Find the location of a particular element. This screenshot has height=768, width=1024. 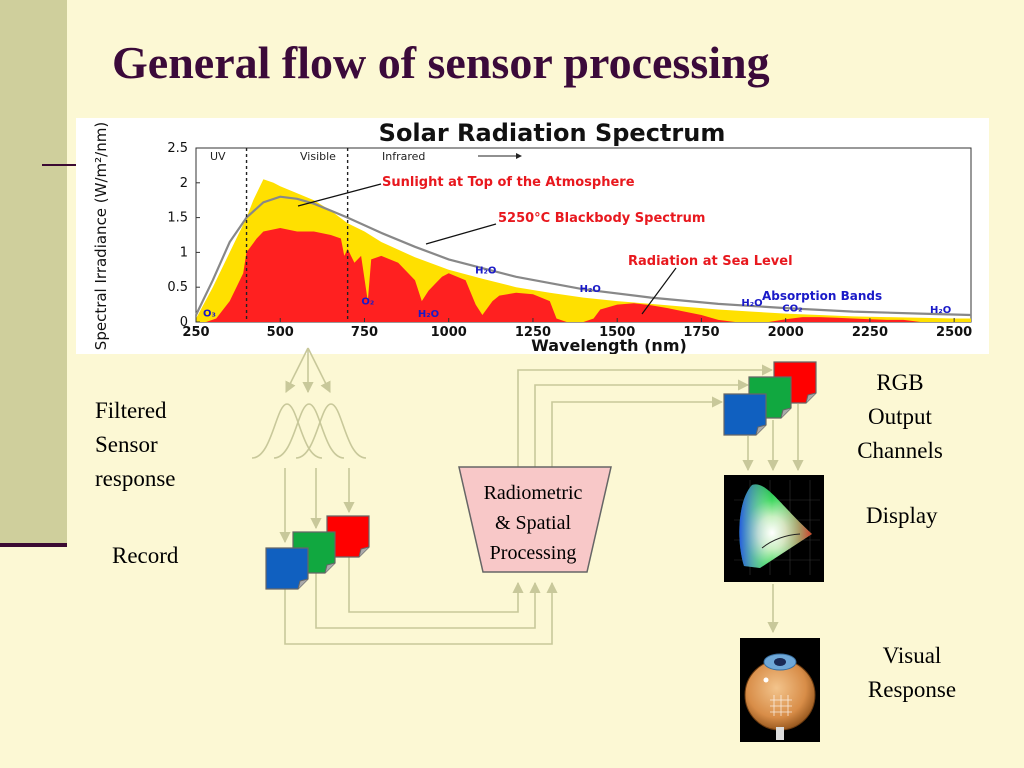

processing-line-1: Radiometric is located at coordinates (533, 493).